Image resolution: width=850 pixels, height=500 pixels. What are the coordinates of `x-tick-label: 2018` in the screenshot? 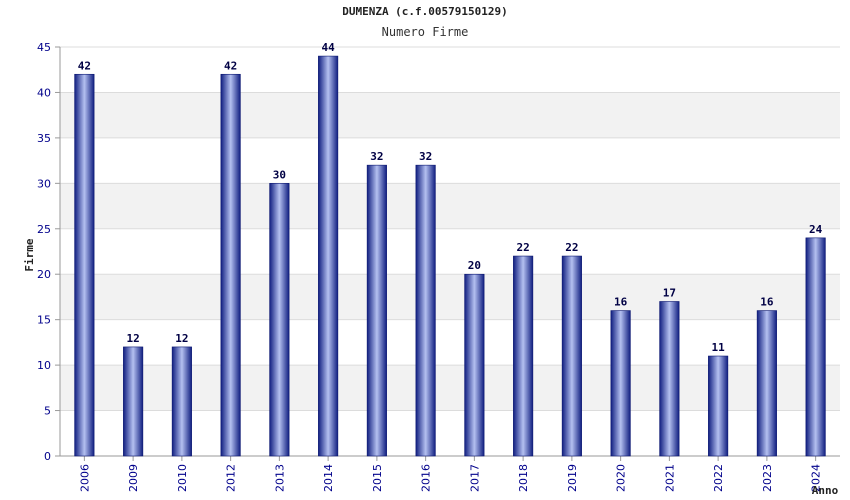 It's located at (523, 478).